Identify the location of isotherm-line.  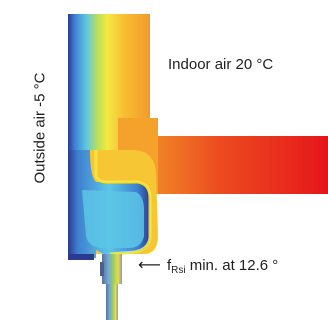
(123, 203).